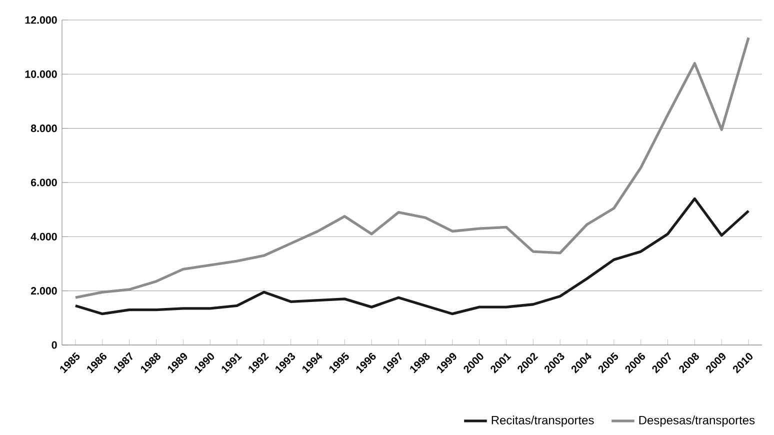  Describe the element at coordinates (54, 345) in the screenshot. I see `y-tick-label: 0` at that location.